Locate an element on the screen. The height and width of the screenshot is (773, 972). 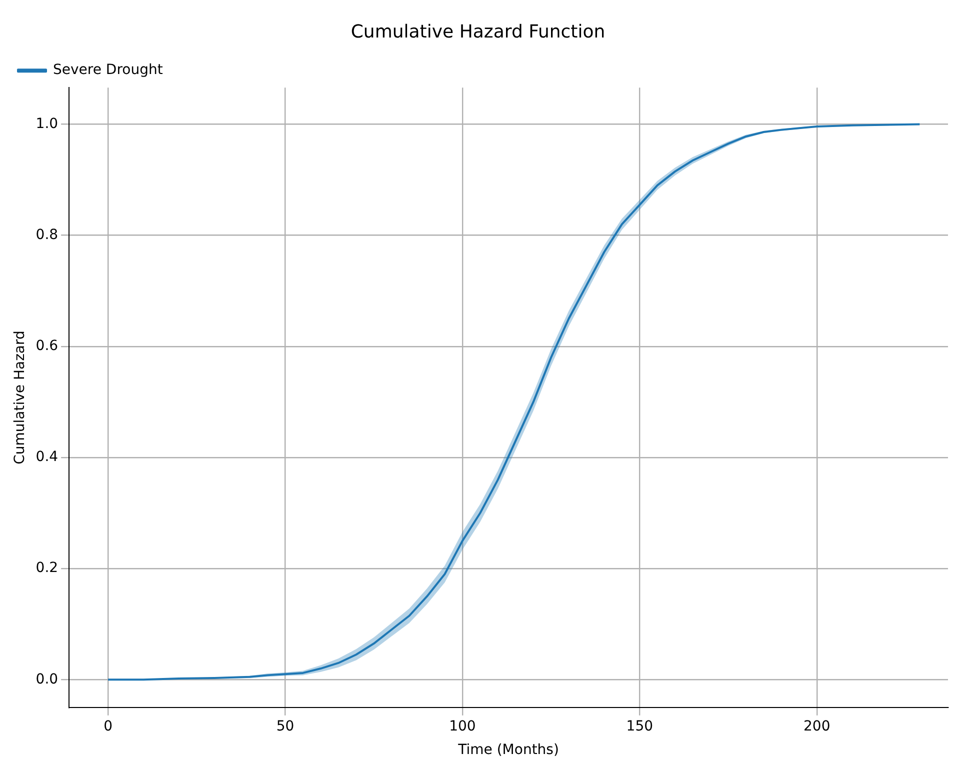
y-tick-label: 0.2 is located at coordinates (47, 568).